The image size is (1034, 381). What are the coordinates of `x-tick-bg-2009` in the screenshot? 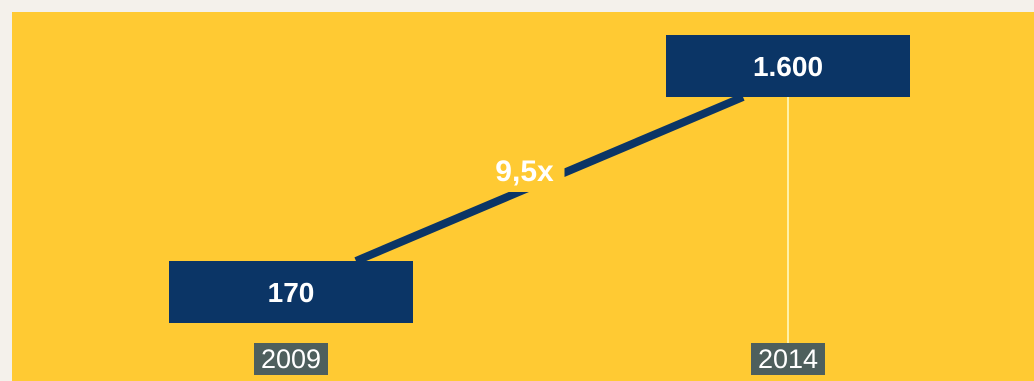 It's located at (291, 359).